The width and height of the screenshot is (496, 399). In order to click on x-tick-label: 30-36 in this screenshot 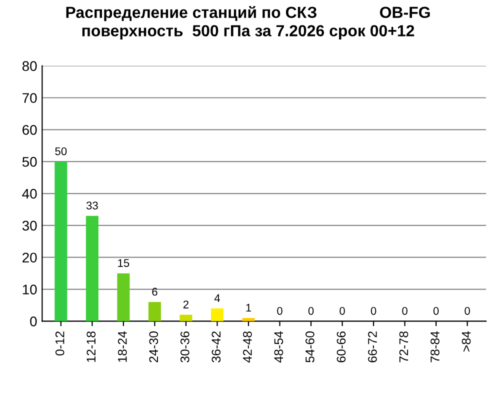, I will do `click(185, 346)`.